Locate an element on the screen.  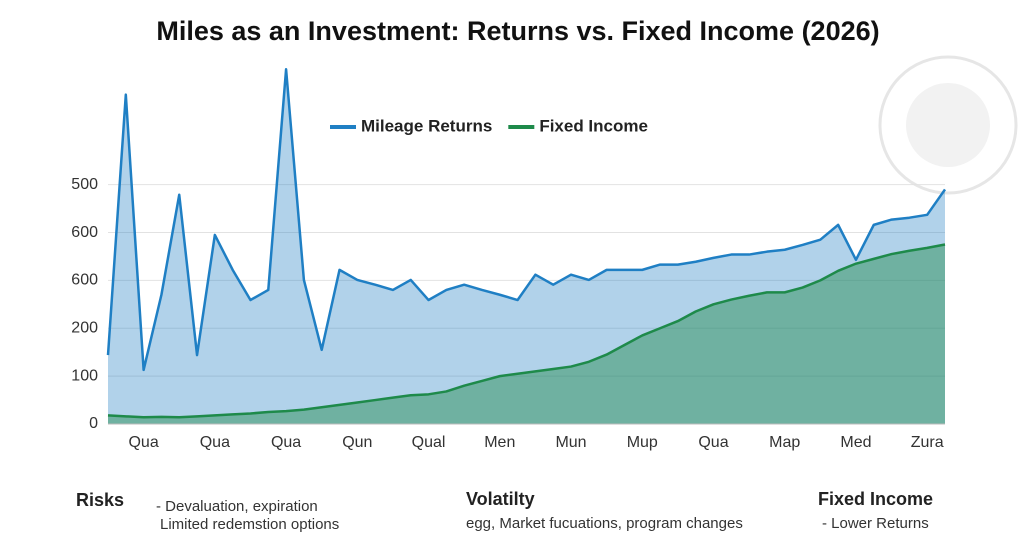
x-tick-label: Zura is located at coordinates (927, 442).